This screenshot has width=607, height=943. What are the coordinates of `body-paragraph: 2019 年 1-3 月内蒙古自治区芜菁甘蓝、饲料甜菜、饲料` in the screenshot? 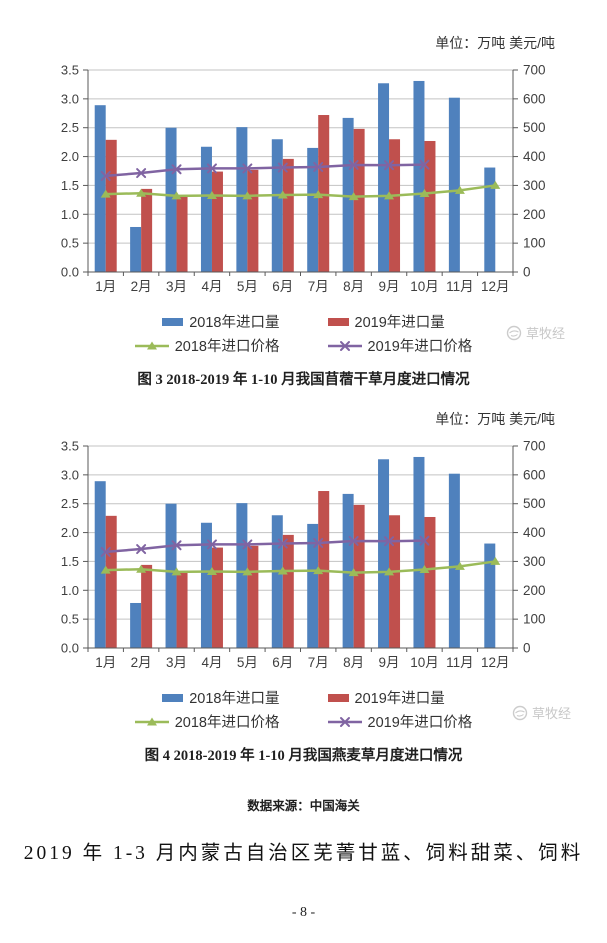 It's located at (303, 853).